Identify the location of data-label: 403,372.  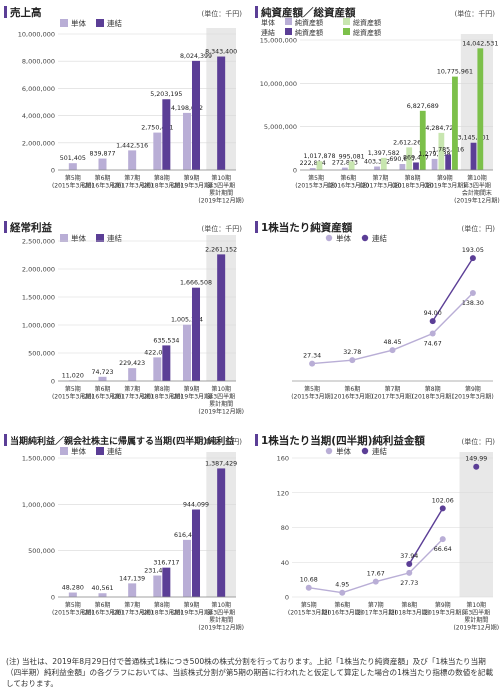
(377, 162).